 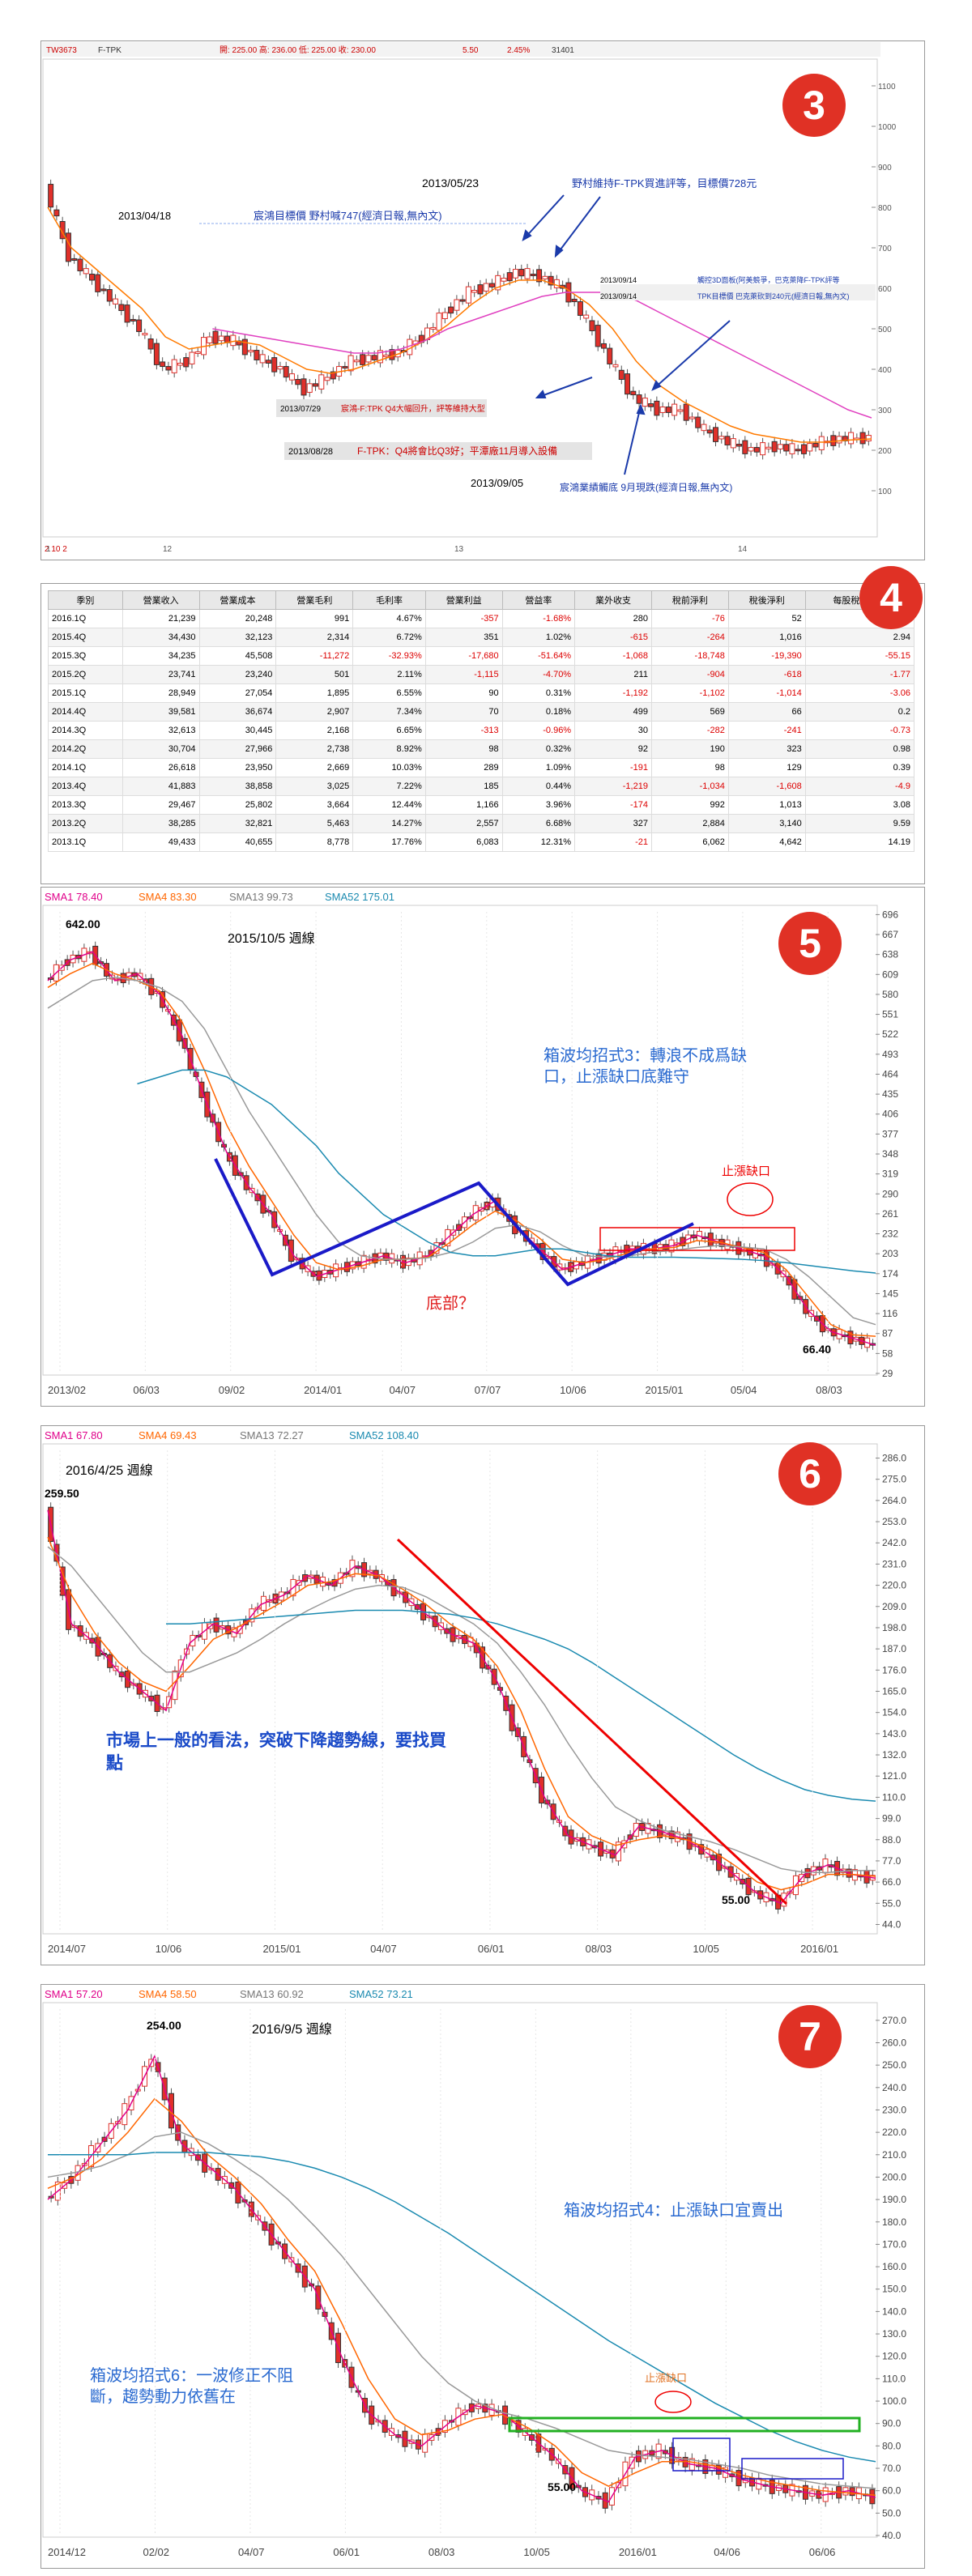 What do you see at coordinates (885, 168) in the screenshot?
I see `y-tick-label: 900` at bounding box center [885, 168].